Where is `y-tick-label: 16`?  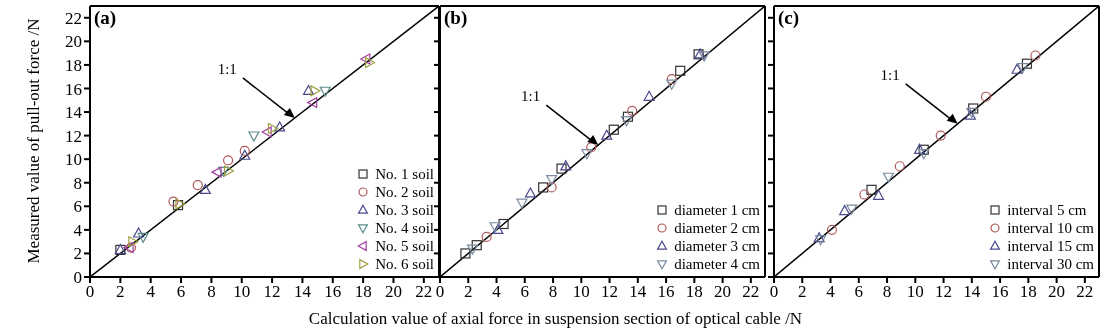
y-tick-label: 16 is located at coordinates (73, 89).